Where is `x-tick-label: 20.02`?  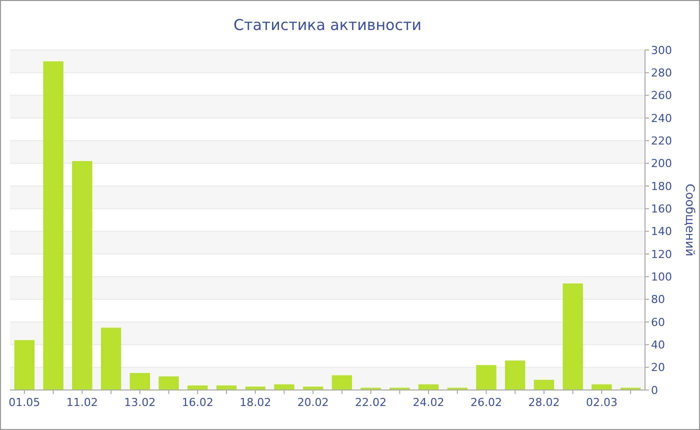 x-tick-label: 20.02 is located at coordinates (313, 402).